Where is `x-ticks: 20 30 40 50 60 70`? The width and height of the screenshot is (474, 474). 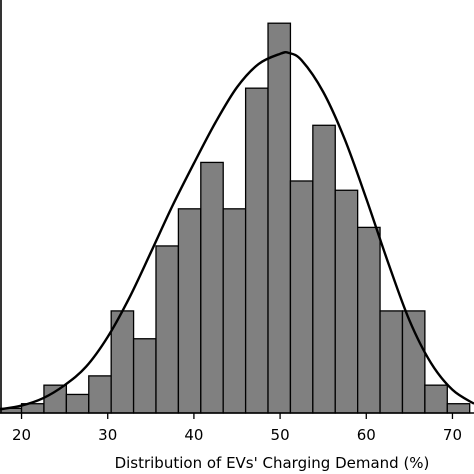
x-ticks: 20 30 40 50 60 70 is located at coordinates (237, 428).